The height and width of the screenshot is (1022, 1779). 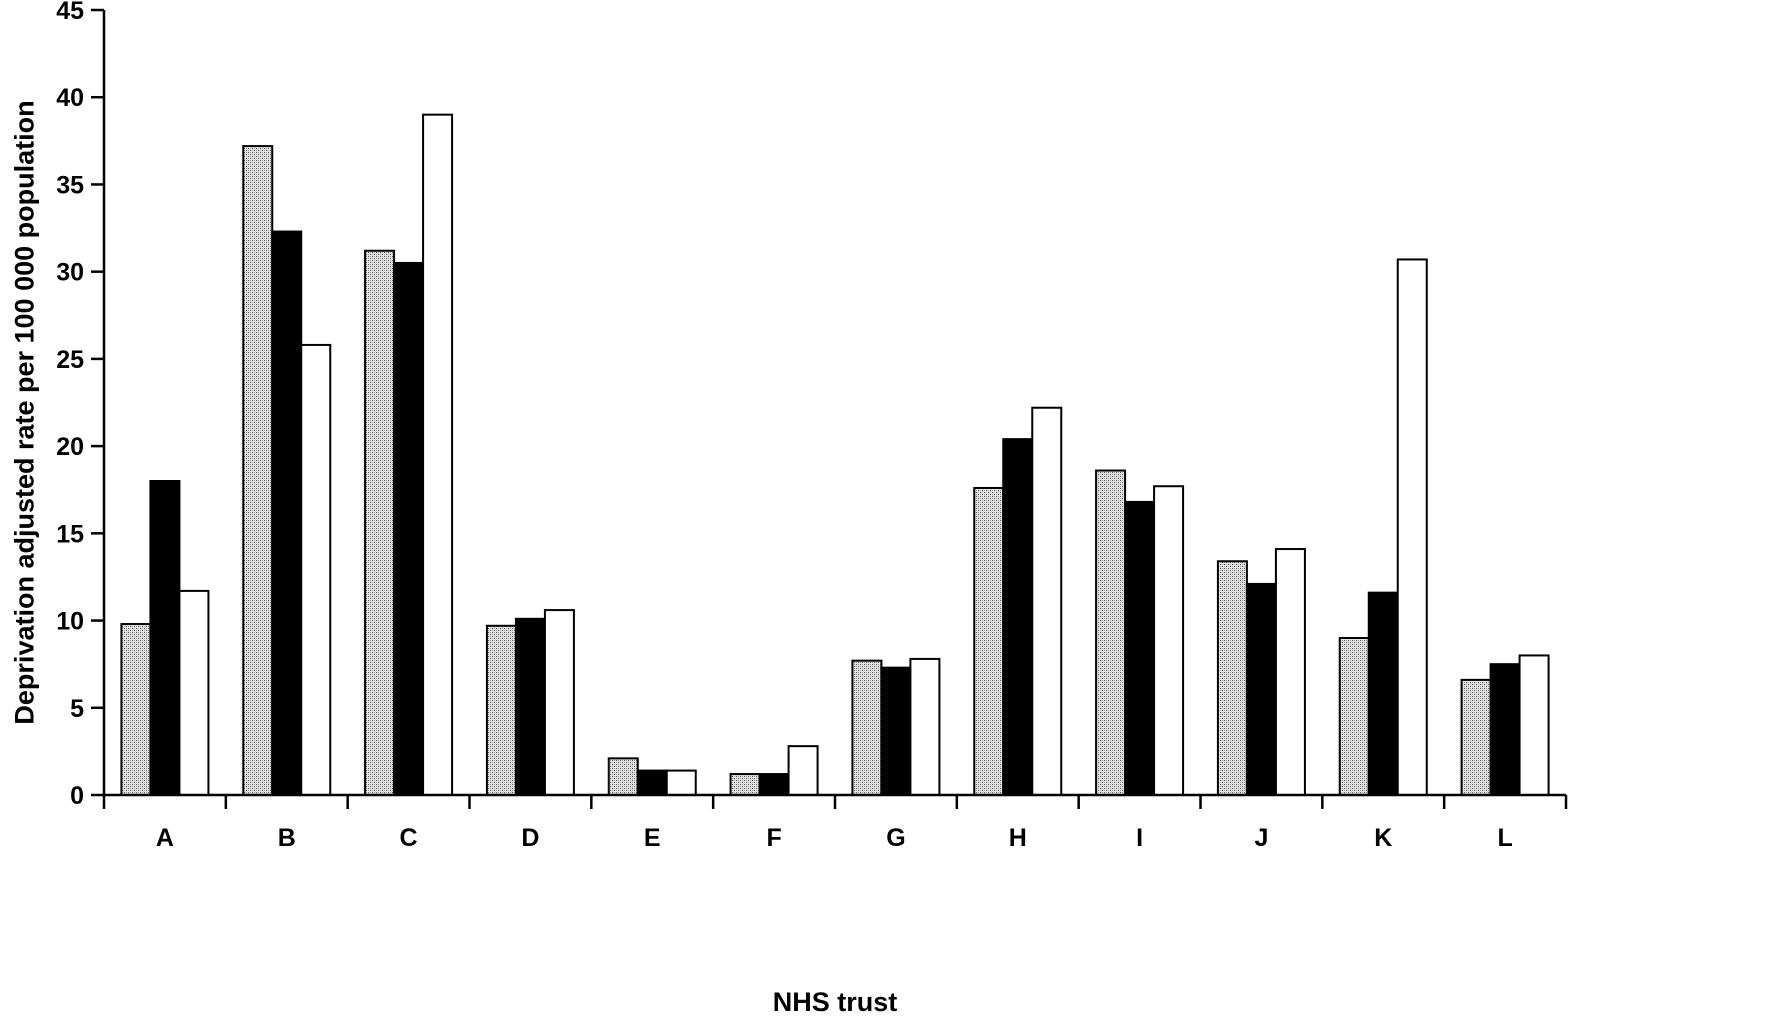 I want to click on y-tick-label-40: 40, so click(x=70, y=98).